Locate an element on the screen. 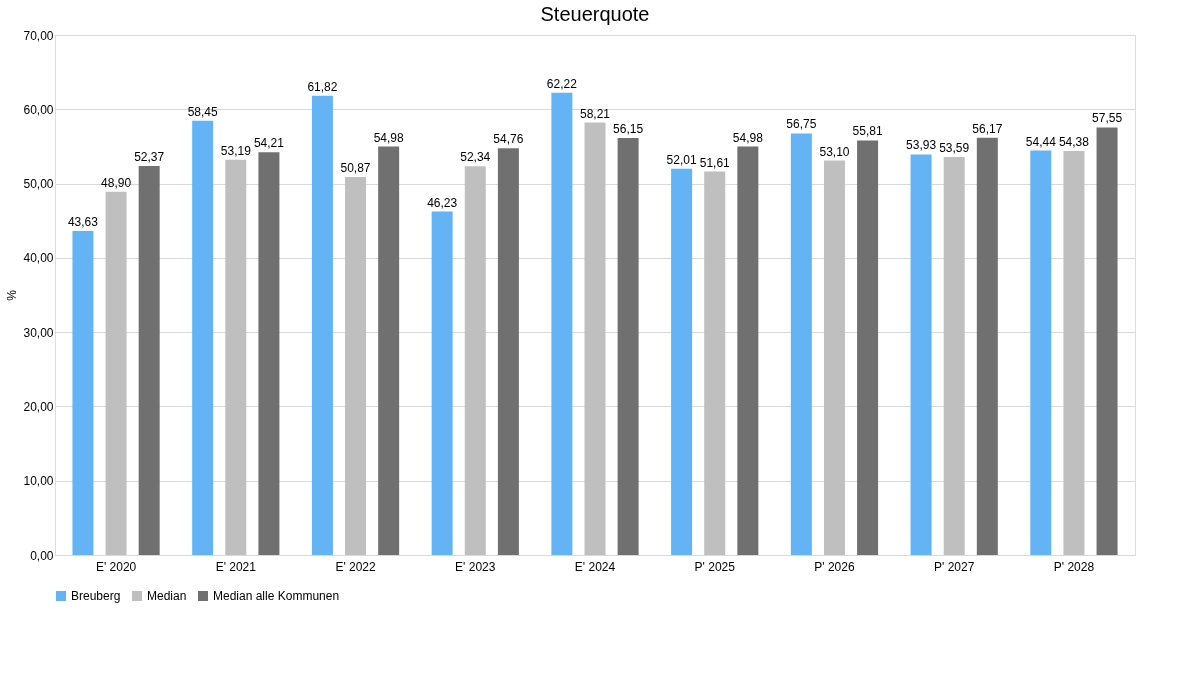 This screenshot has width=1203, height=698. data-label: 62,22 is located at coordinates (562, 83).